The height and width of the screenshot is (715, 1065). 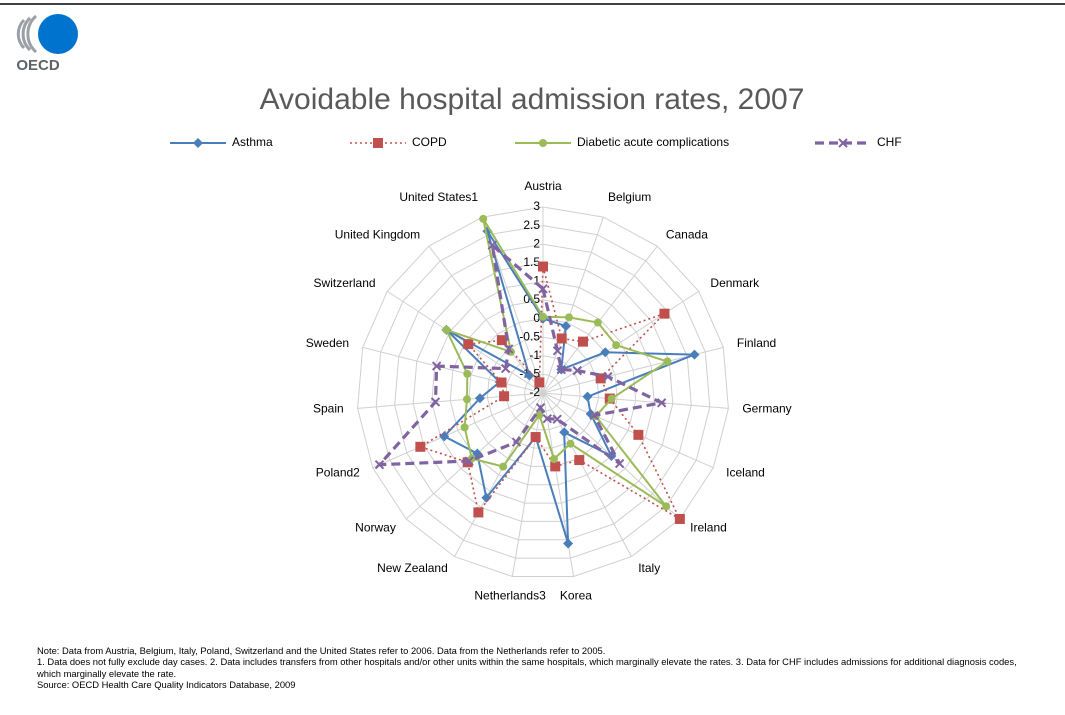 I want to click on axis-tick-label: 1.5, so click(x=531, y=262).